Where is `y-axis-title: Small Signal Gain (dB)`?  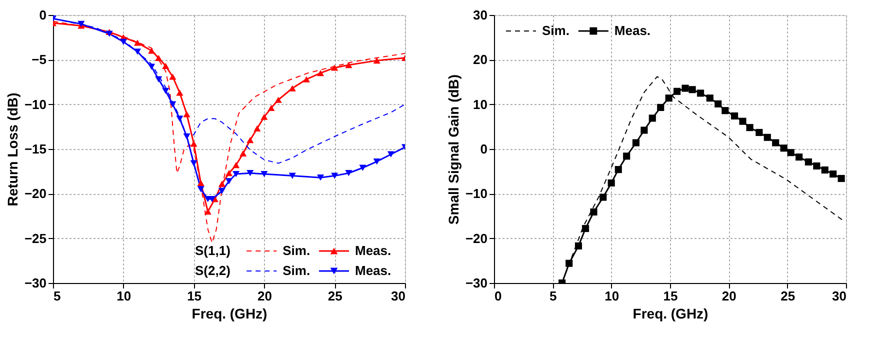
y-axis-title: Small Signal Gain (dB) is located at coordinates (453, 149).